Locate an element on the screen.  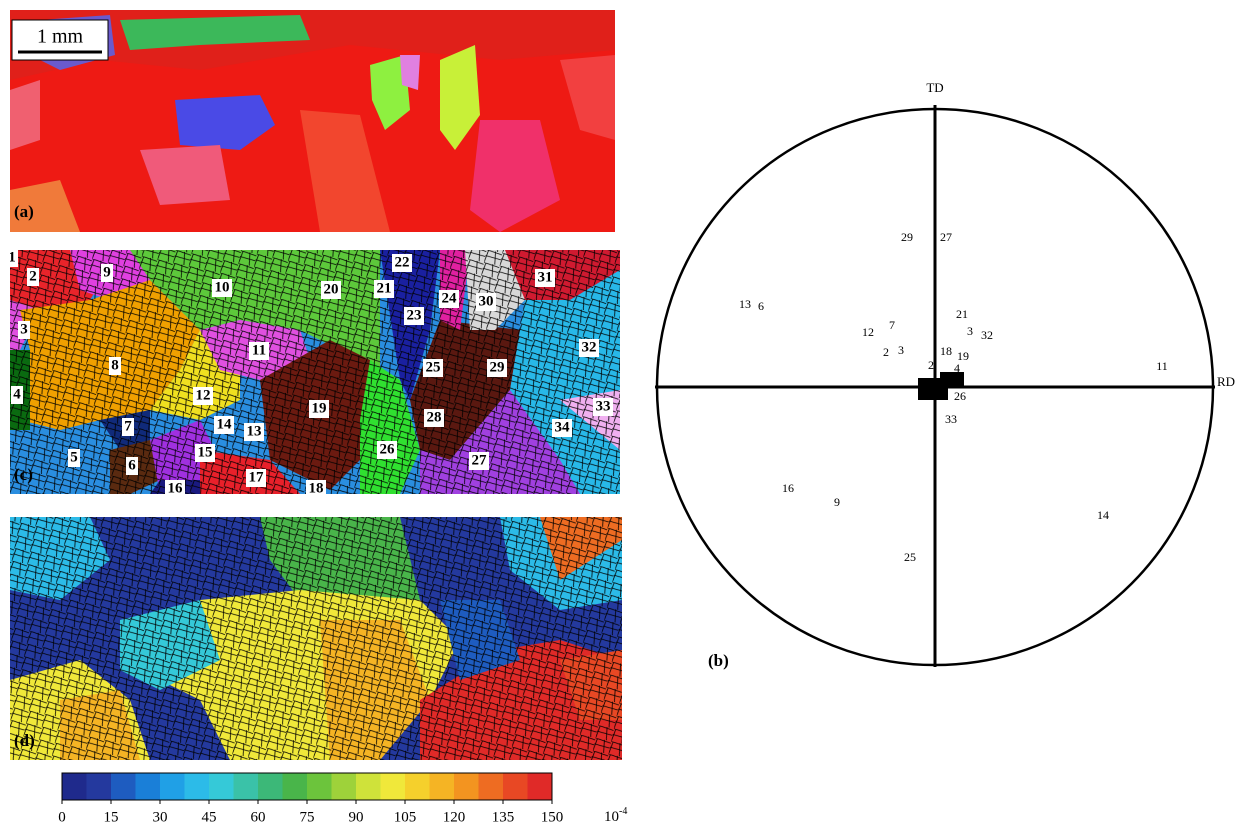
grain-label: 8 is located at coordinates (115, 365).